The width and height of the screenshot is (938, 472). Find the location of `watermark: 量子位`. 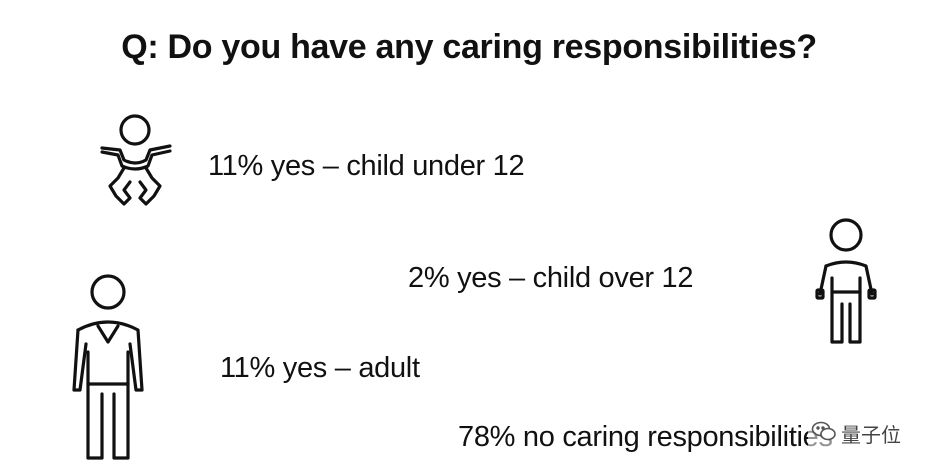

watermark: 量子位 is located at coordinates (856, 433).